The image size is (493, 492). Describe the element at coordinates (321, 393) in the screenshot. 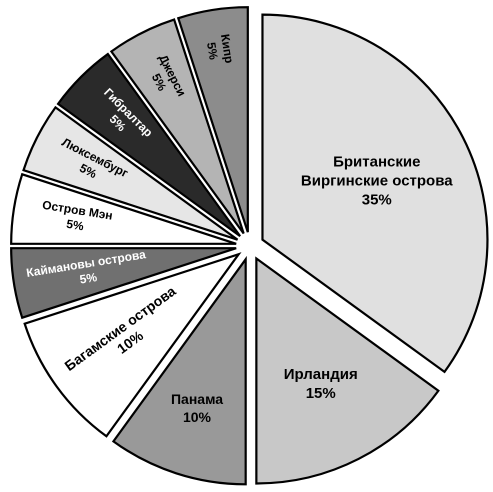

I see `slice-value-2: 15%` at that location.